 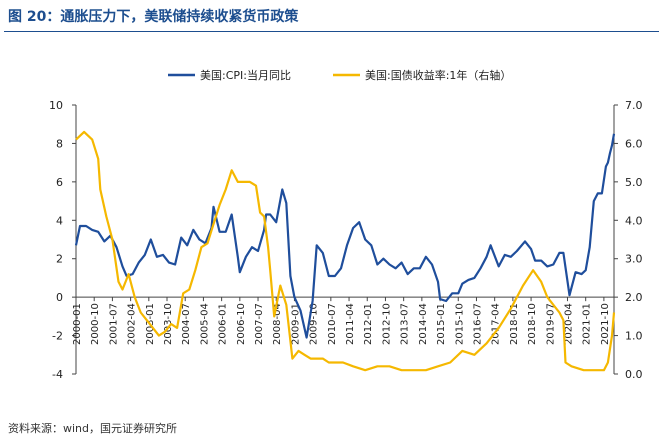 What do you see at coordinates (459, 324) in the screenshot?
I see `x-tick-label: 2015-10` at bounding box center [459, 324].